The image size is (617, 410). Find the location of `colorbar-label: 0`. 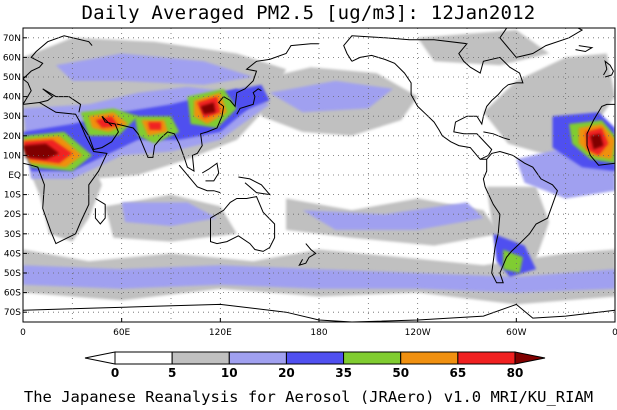

colorbar-label: 0 is located at coordinates (115, 373).